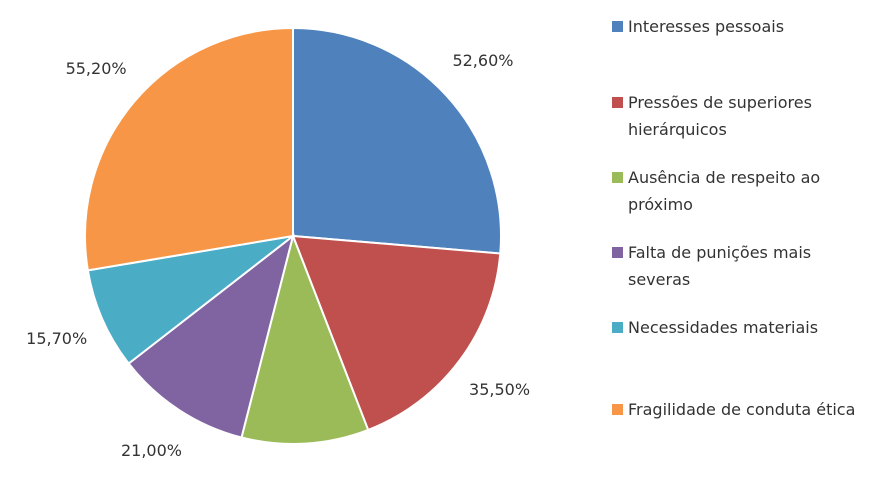  I want to click on legend-label: Fragilidade de conduta ética, so click(742, 409).